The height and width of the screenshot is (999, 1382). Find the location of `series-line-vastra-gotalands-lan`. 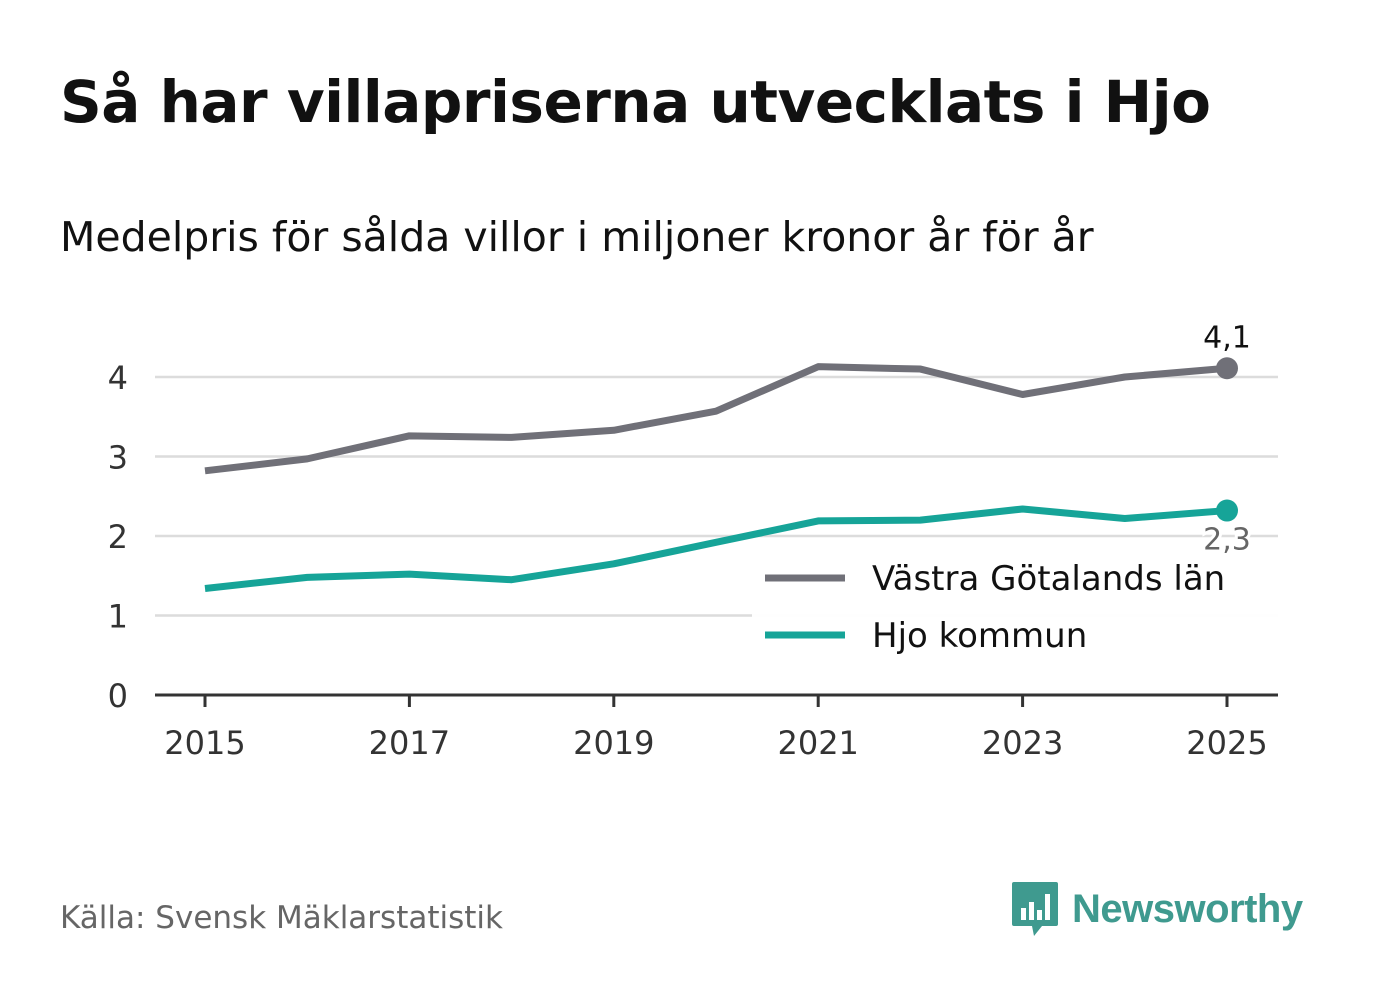

series-line-vastra-gotalands-lan is located at coordinates (716, 419).